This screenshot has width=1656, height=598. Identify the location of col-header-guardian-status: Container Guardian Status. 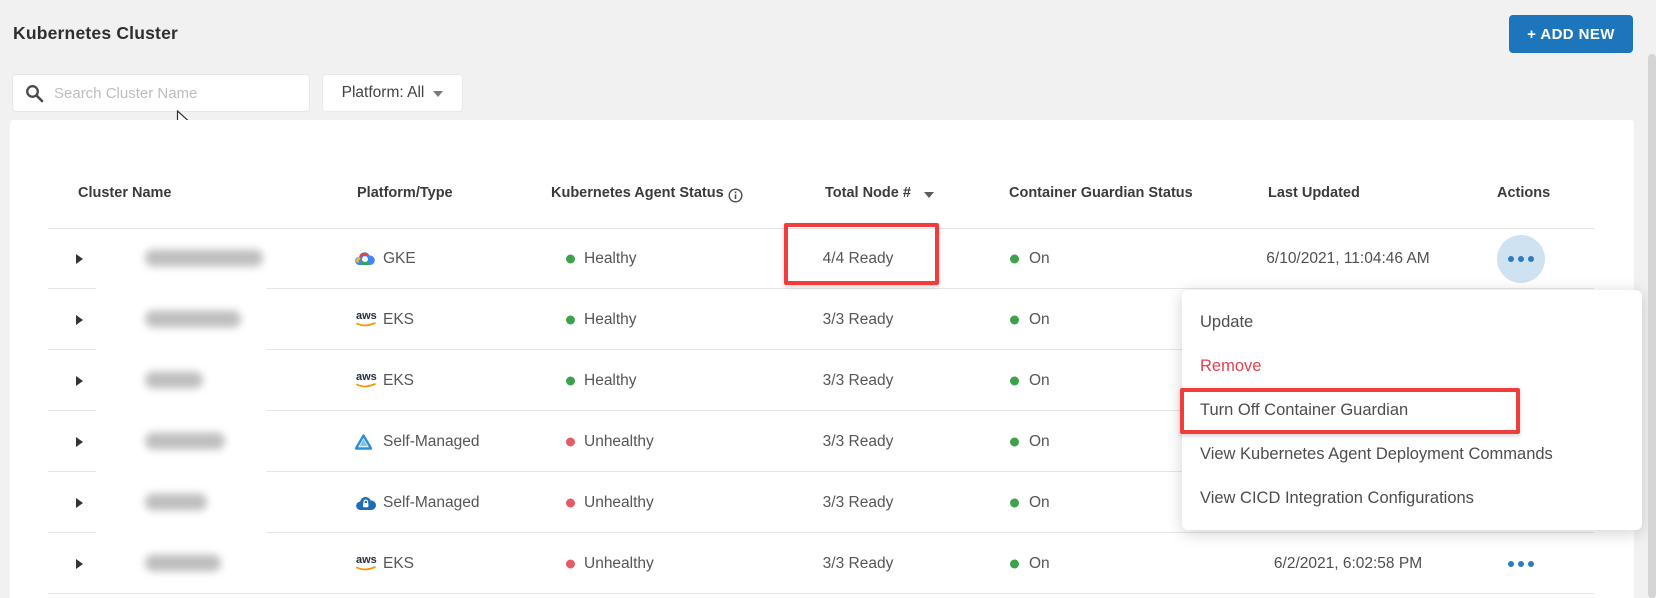
(1101, 193).